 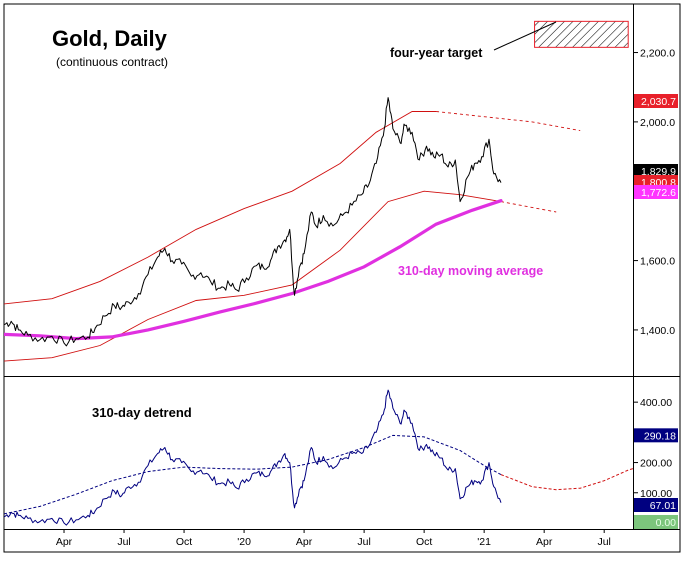 What do you see at coordinates (656, 403) in the screenshot?
I see `detrend-tick-label: 400.00` at bounding box center [656, 403].